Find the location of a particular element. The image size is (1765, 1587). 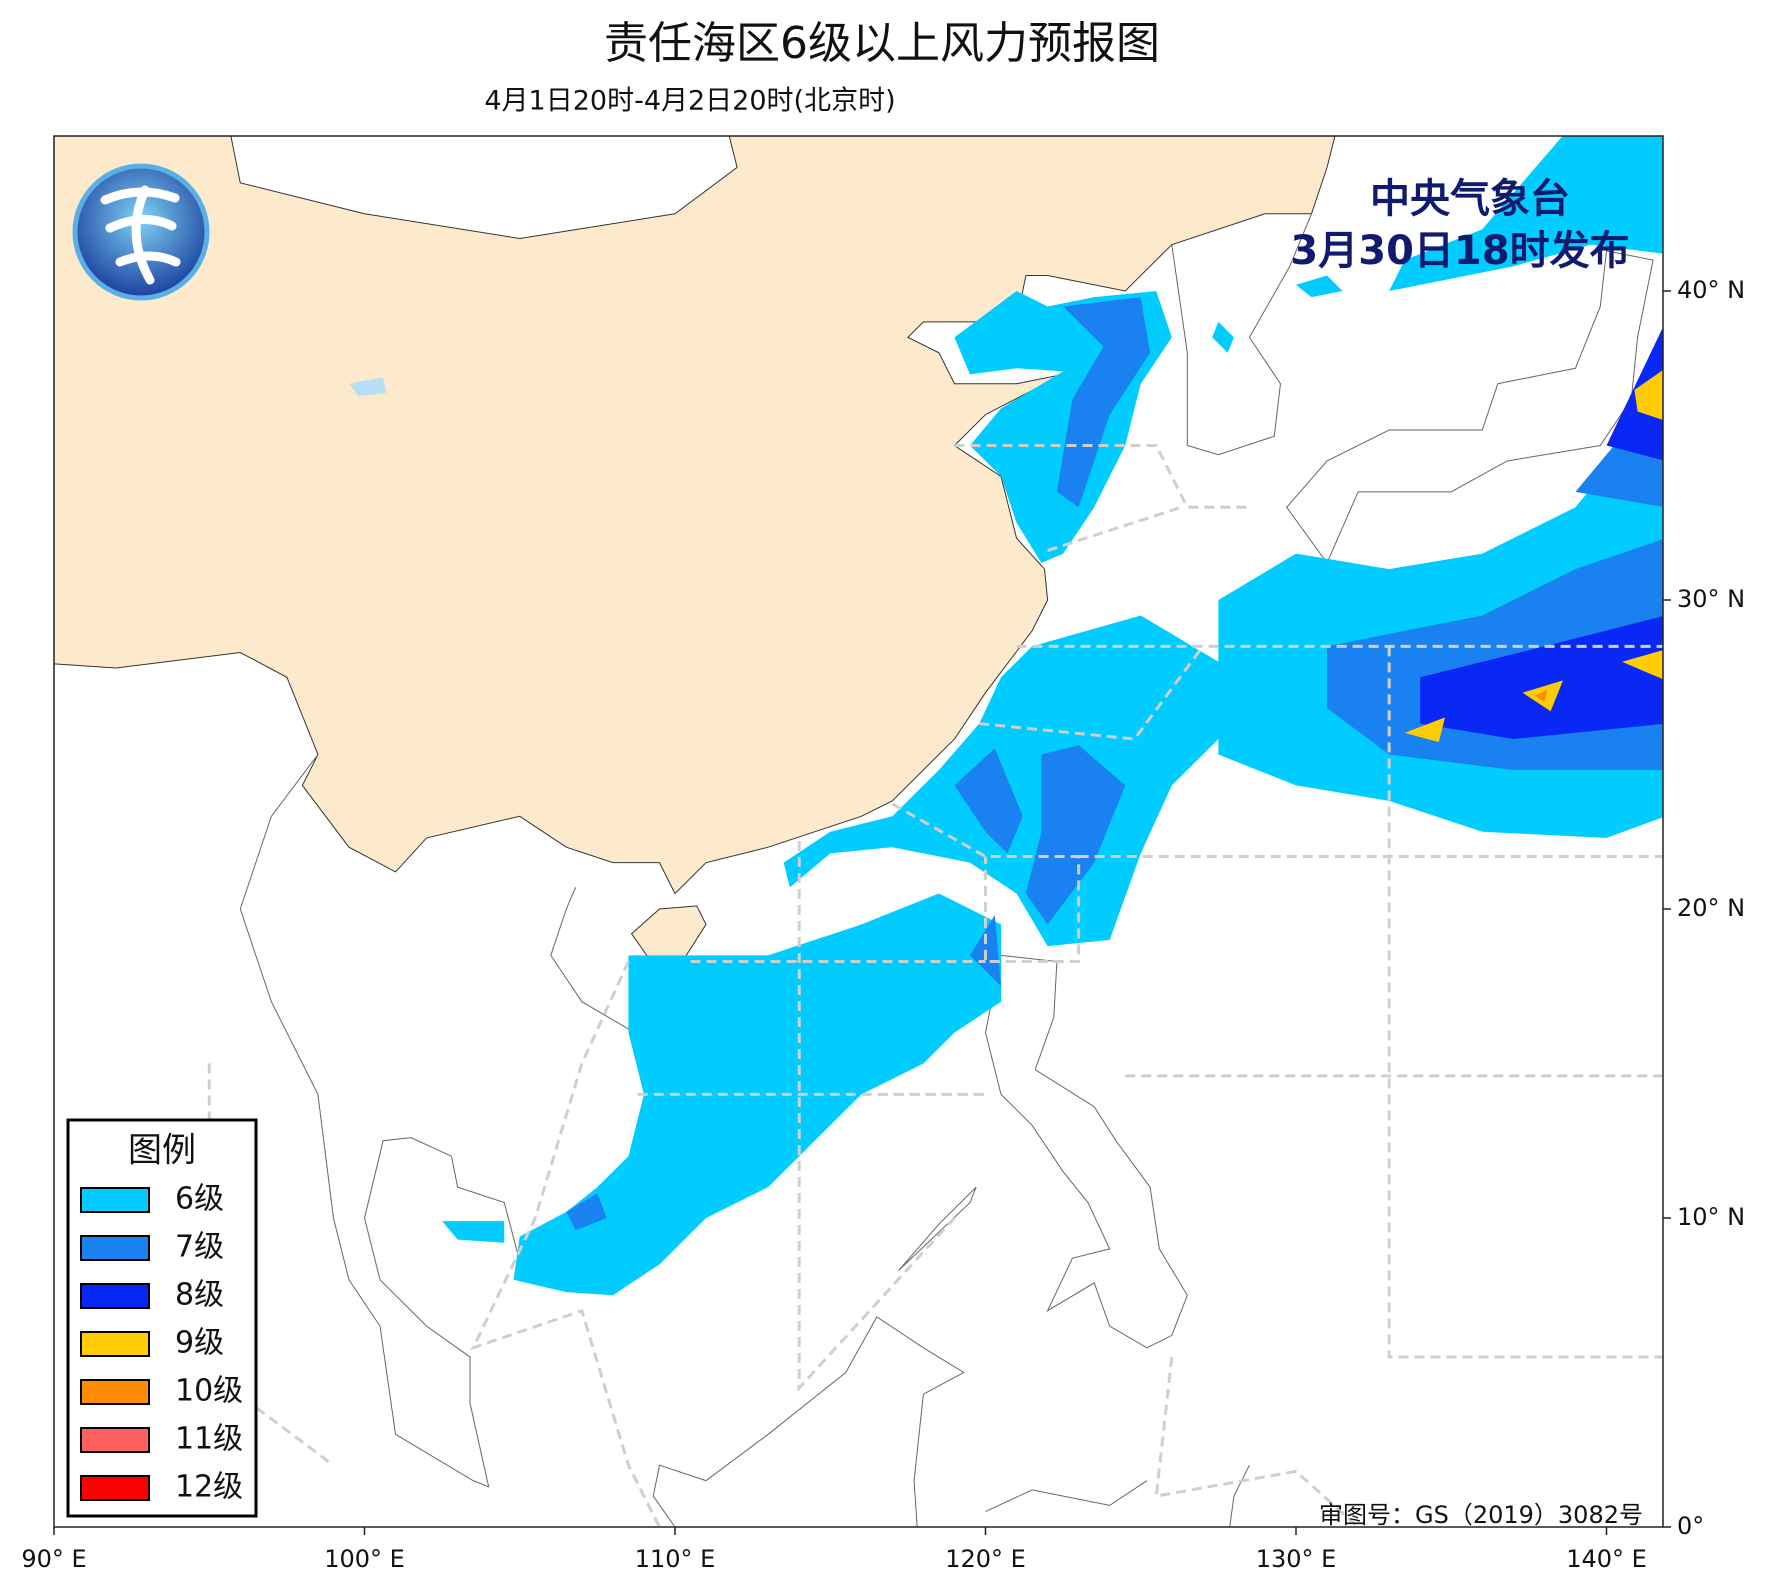

legend-label: 11级 is located at coordinates (209, 1439).